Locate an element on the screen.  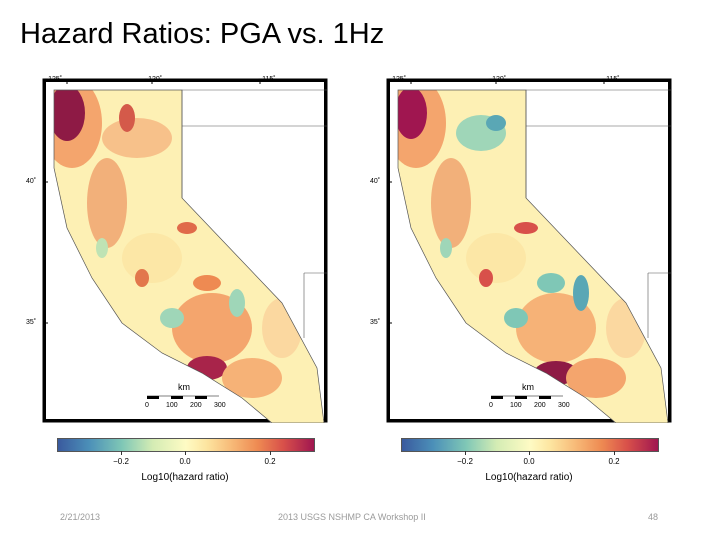
footer-center-text: 2013 USGS NSHMP CA Workshop II is located at coordinates (352, 517).